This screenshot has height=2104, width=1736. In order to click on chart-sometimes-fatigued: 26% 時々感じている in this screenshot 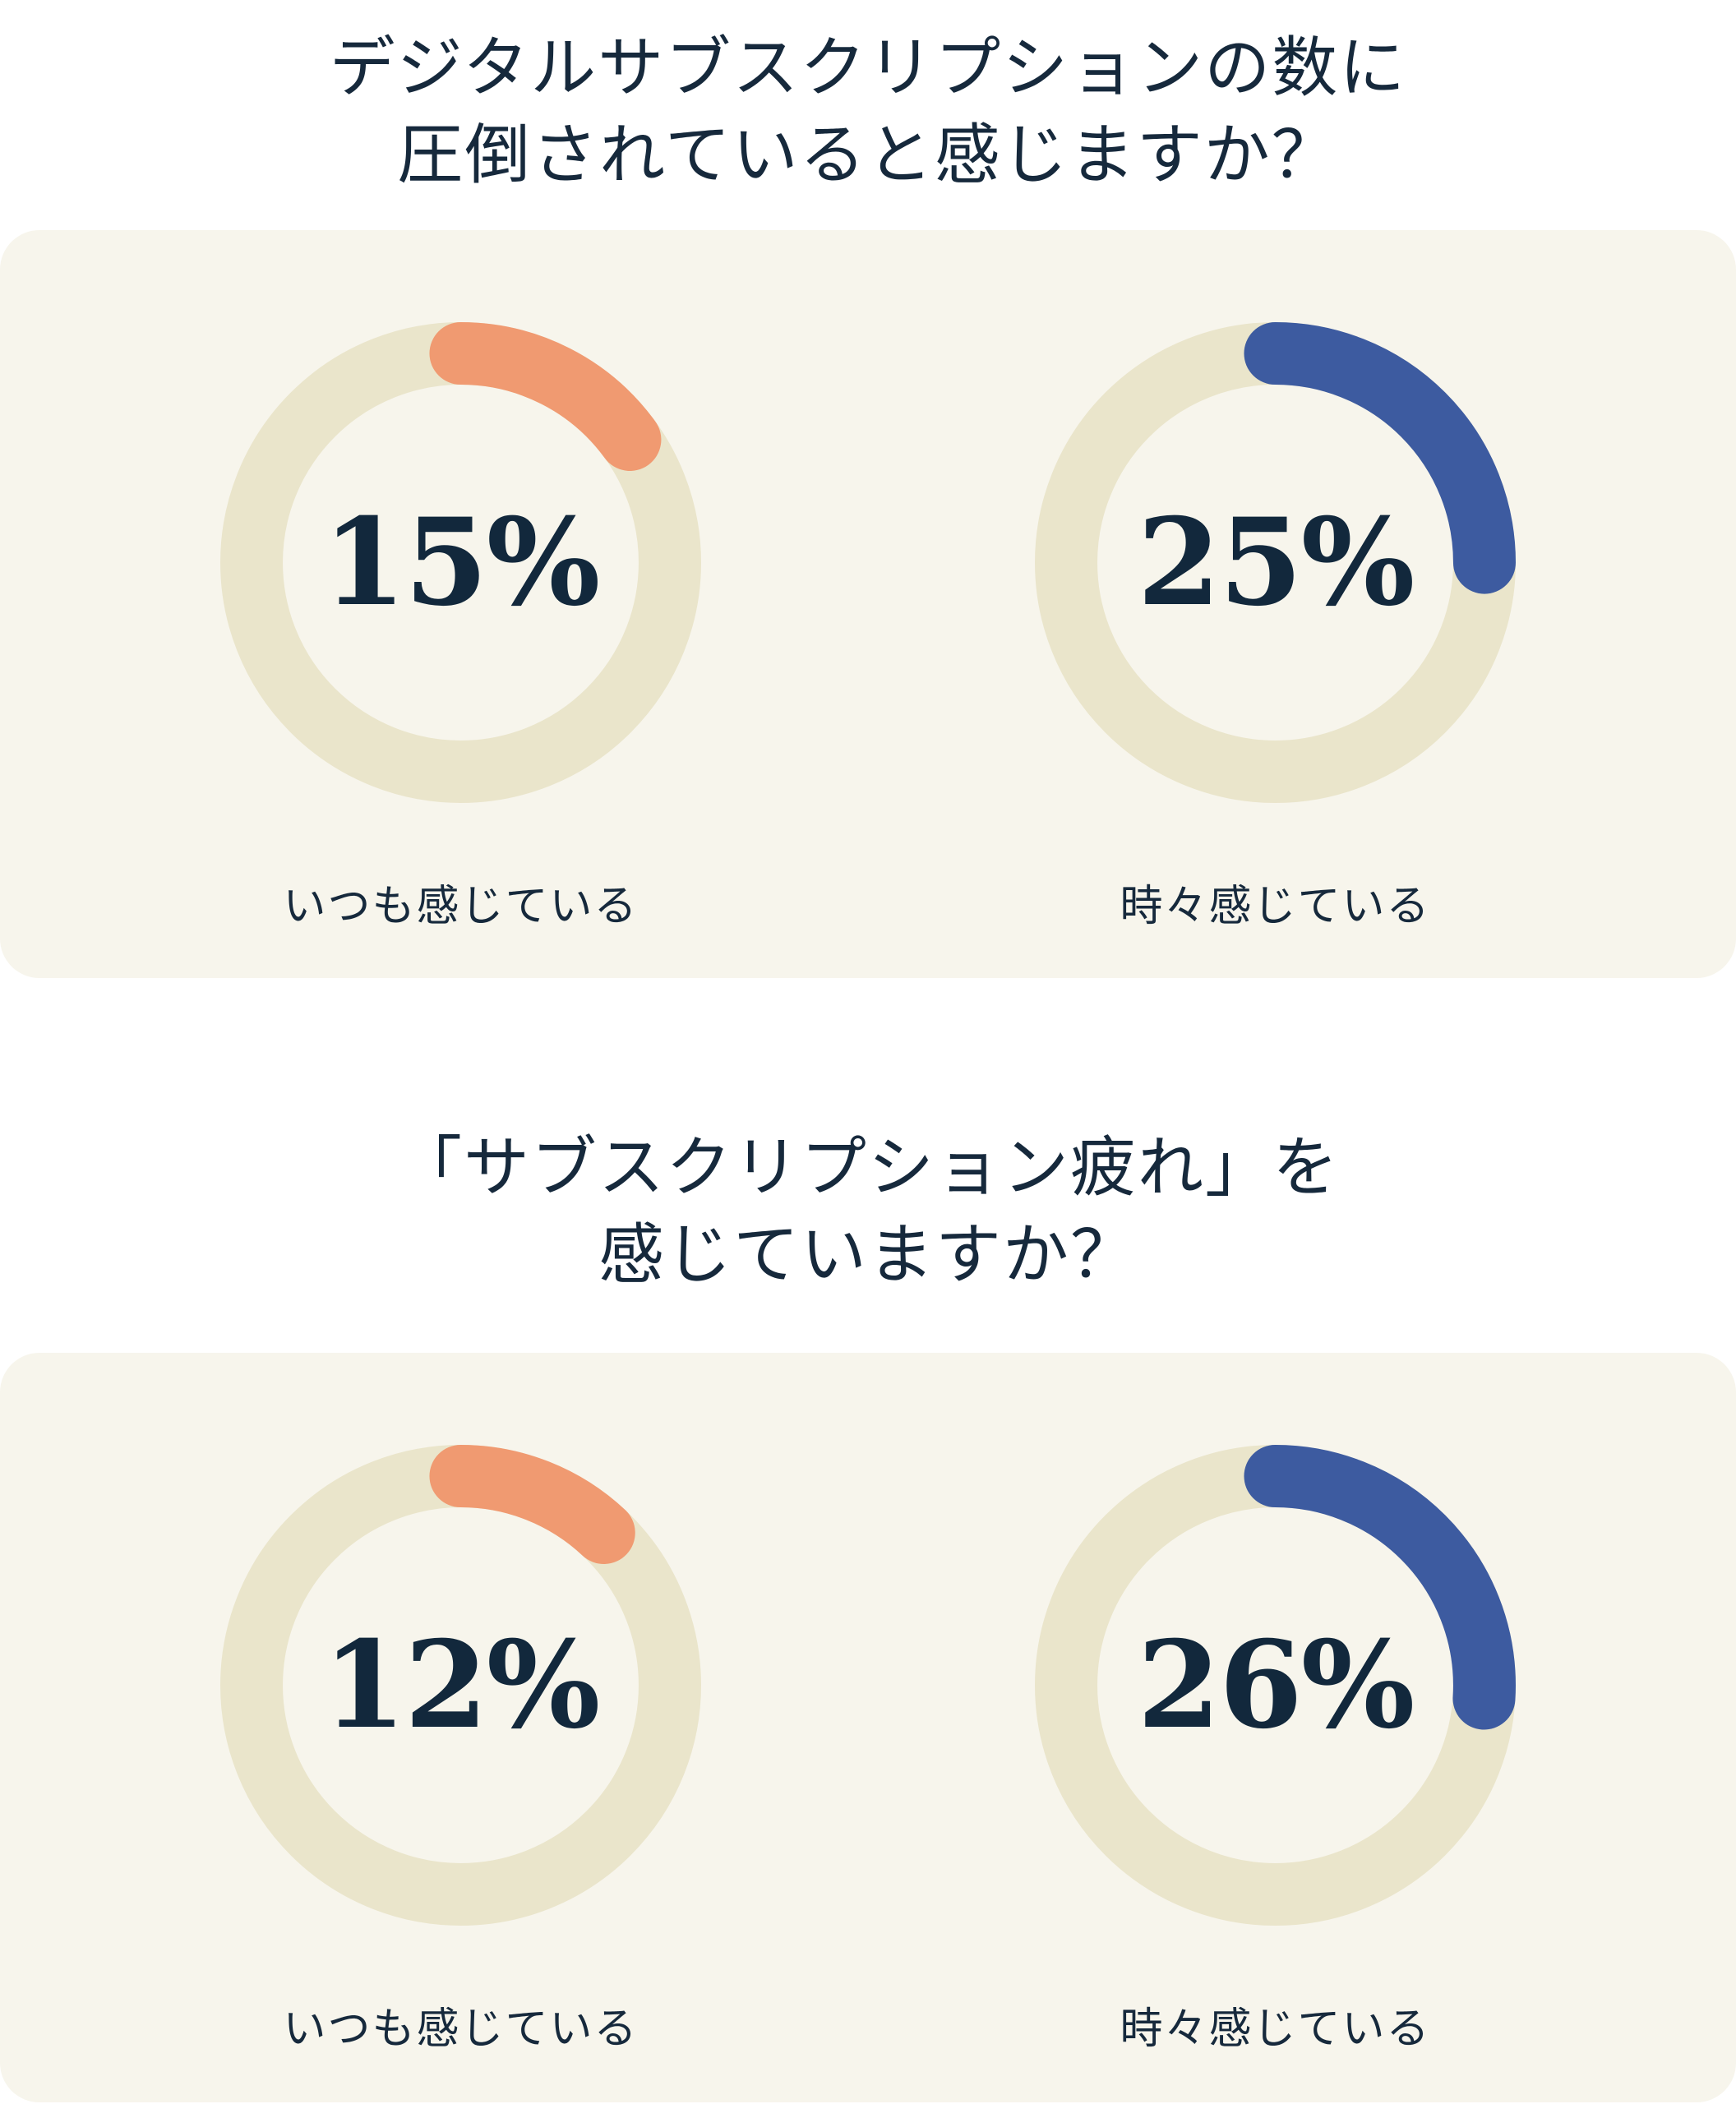, I will do `click(1276, 1773)`.